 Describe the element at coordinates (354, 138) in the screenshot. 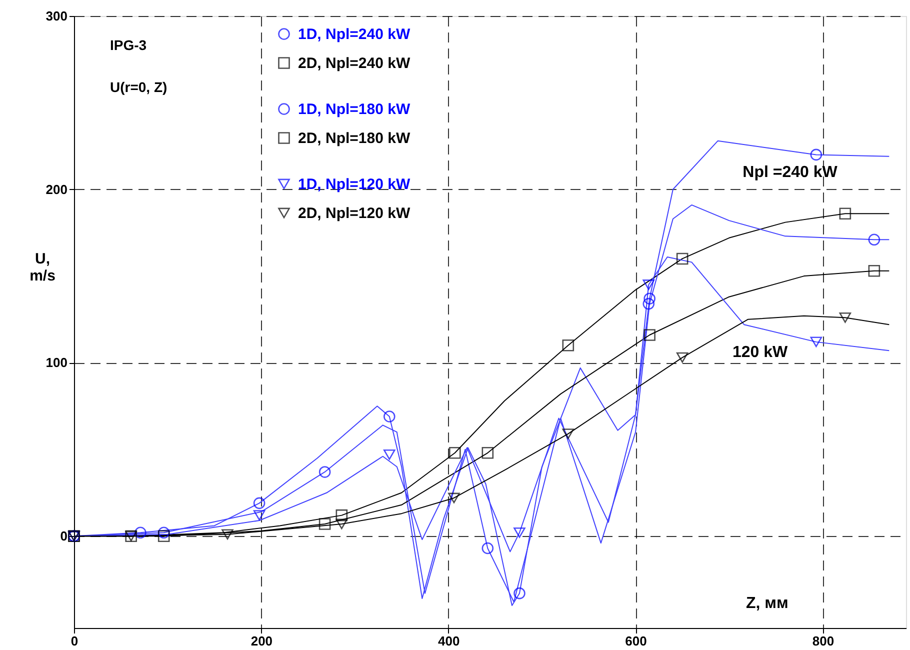

I see `legend-label: 2D, Npl=180 kW` at that location.